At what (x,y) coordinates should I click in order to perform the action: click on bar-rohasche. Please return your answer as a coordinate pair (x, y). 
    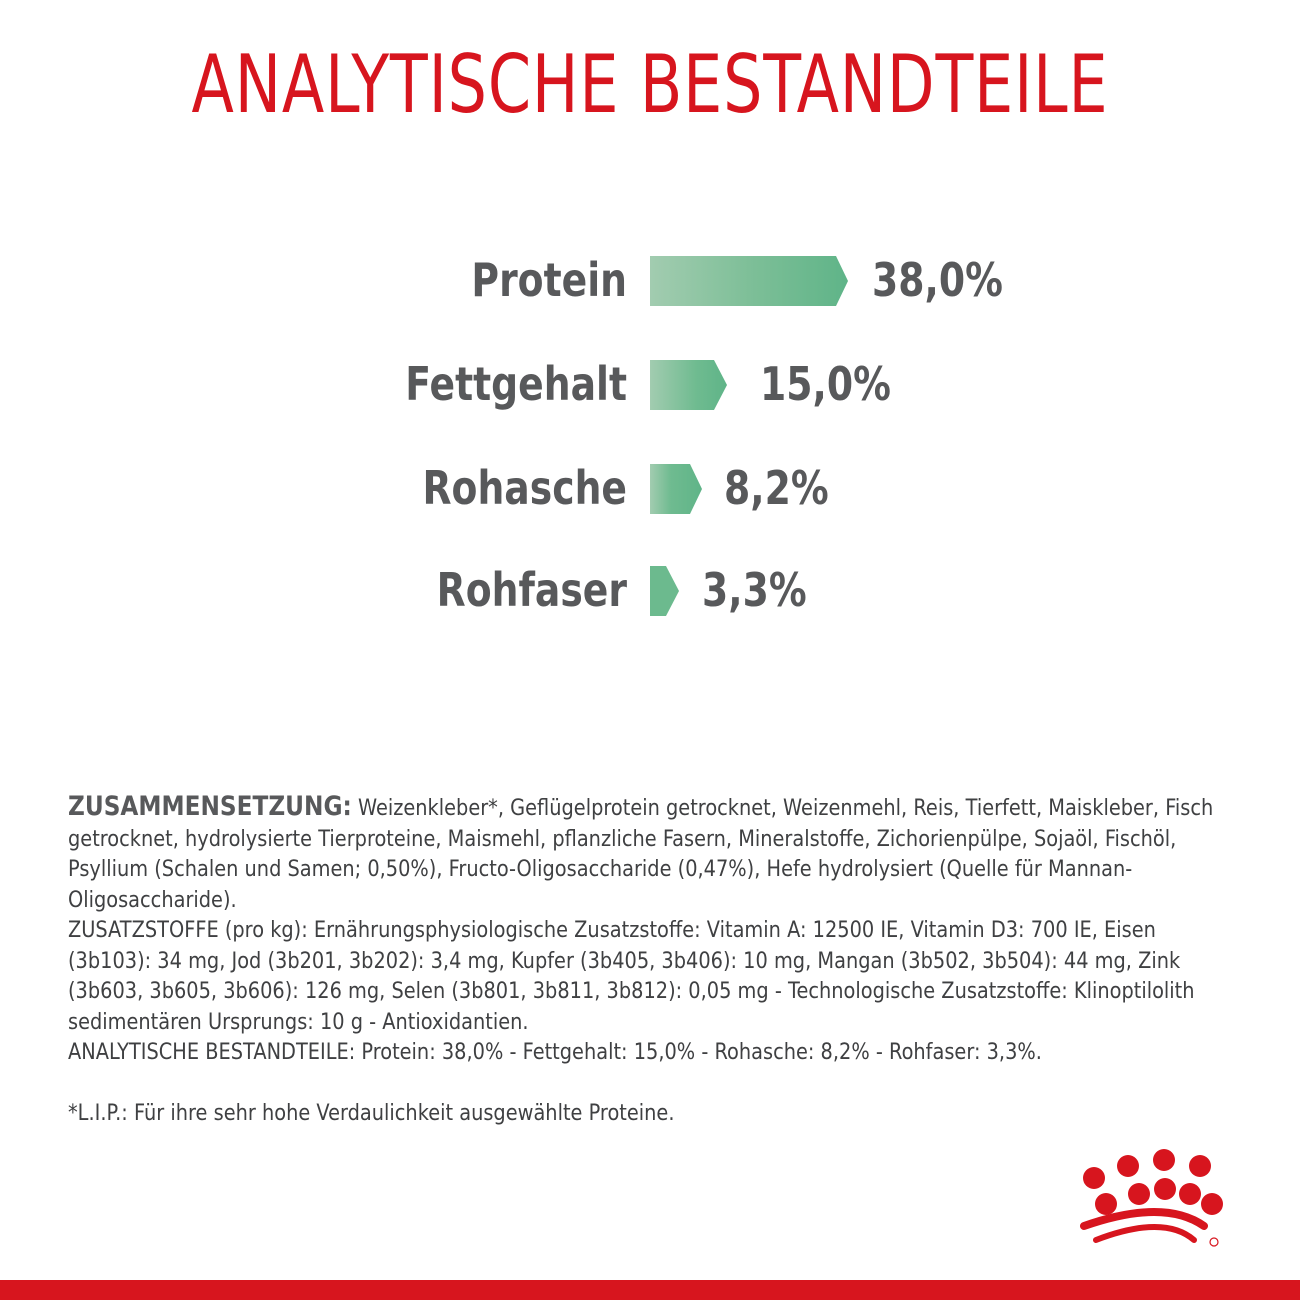
    Looking at the image, I should click on (680, 489).